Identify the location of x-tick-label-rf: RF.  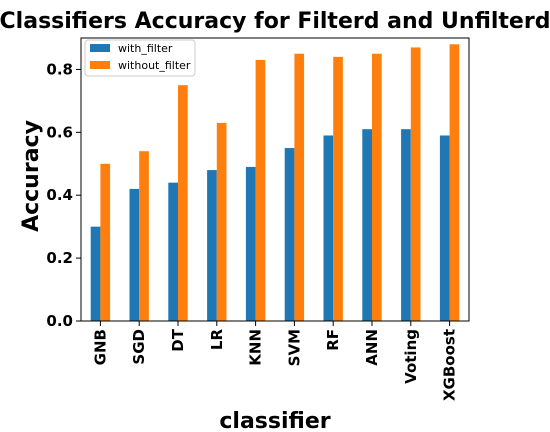
(333, 340).